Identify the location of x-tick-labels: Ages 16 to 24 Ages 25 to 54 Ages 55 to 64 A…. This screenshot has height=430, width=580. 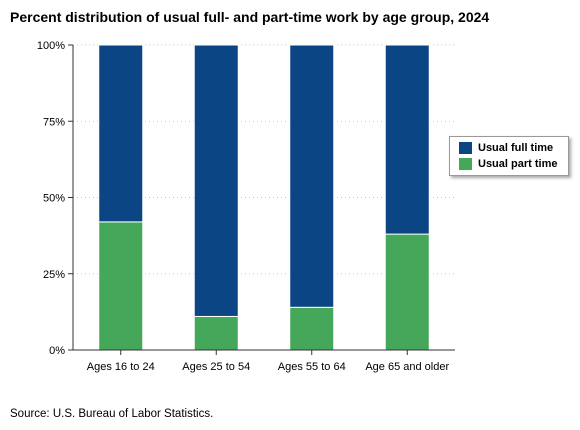
(268, 367).